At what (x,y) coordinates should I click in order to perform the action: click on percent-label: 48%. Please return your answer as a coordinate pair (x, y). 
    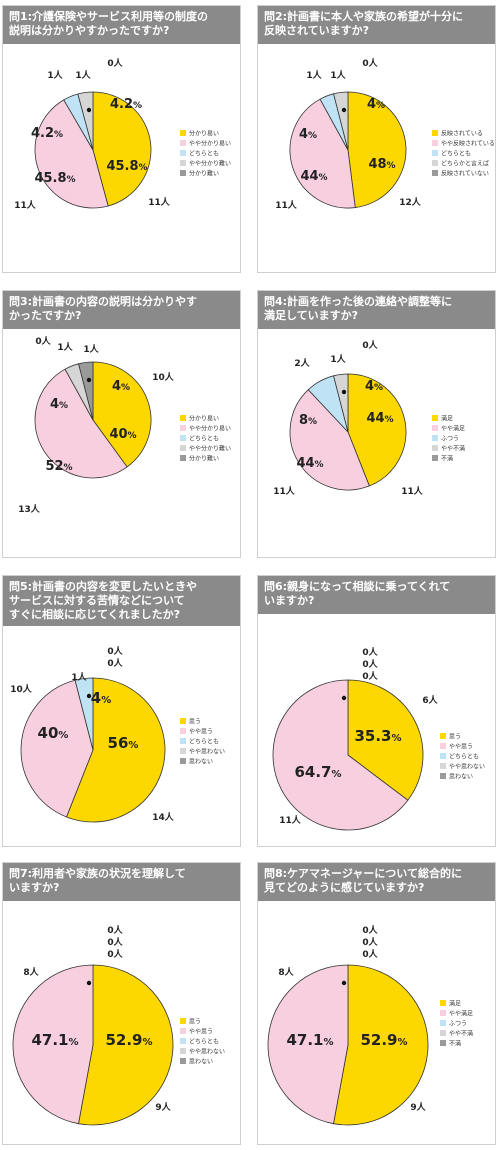
    Looking at the image, I should click on (381, 164).